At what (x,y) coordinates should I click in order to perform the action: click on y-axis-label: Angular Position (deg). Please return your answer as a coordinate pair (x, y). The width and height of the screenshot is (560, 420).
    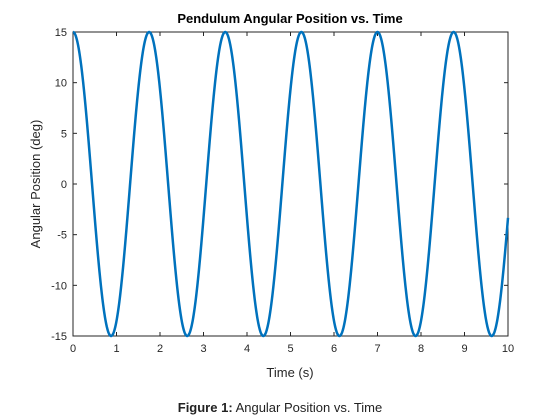
    Looking at the image, I should click on (35, 184).